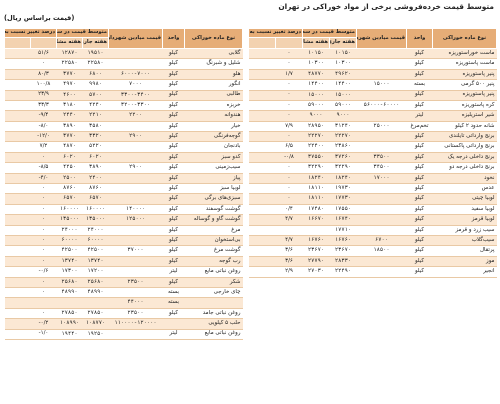 The image size is (500, 404). What do you see at coordinates (135, 324) in the screenshot?
I see `municipal-price-cell: ۱۱۰۰۰۰-۱۲۰۰۰۰` at bounding box center [135, 324].